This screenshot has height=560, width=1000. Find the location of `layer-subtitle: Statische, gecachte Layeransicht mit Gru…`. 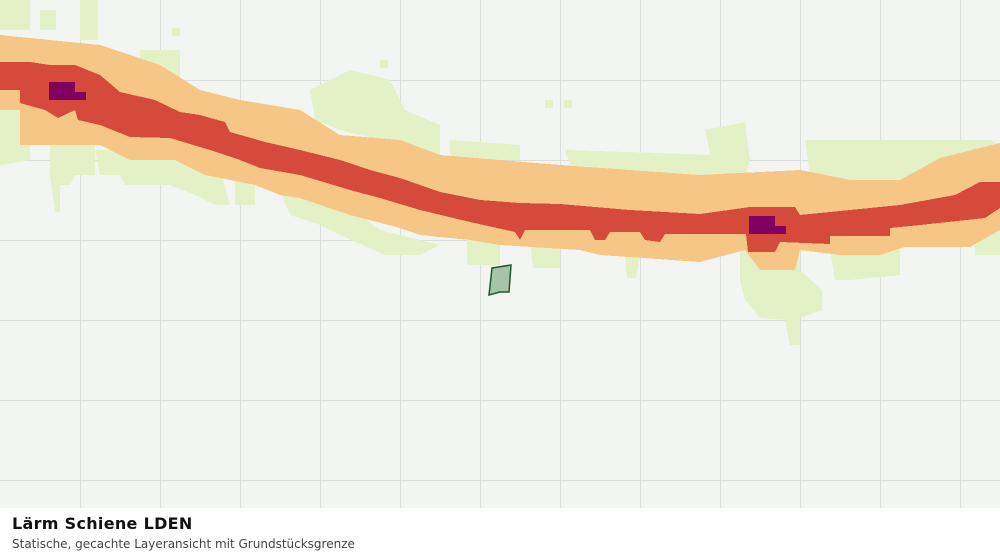

layer-subtitle: Statische, gecachte Layeransicht mit Gru… is located at coordinates (183, 544).